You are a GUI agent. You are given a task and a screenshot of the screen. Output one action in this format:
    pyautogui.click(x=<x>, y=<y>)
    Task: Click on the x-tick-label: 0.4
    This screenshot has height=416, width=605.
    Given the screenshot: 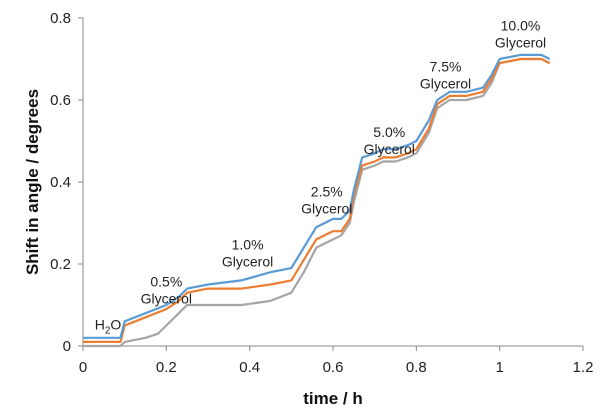 What is the action you would take?
    pyautogui.click(x=249, y=367)
    